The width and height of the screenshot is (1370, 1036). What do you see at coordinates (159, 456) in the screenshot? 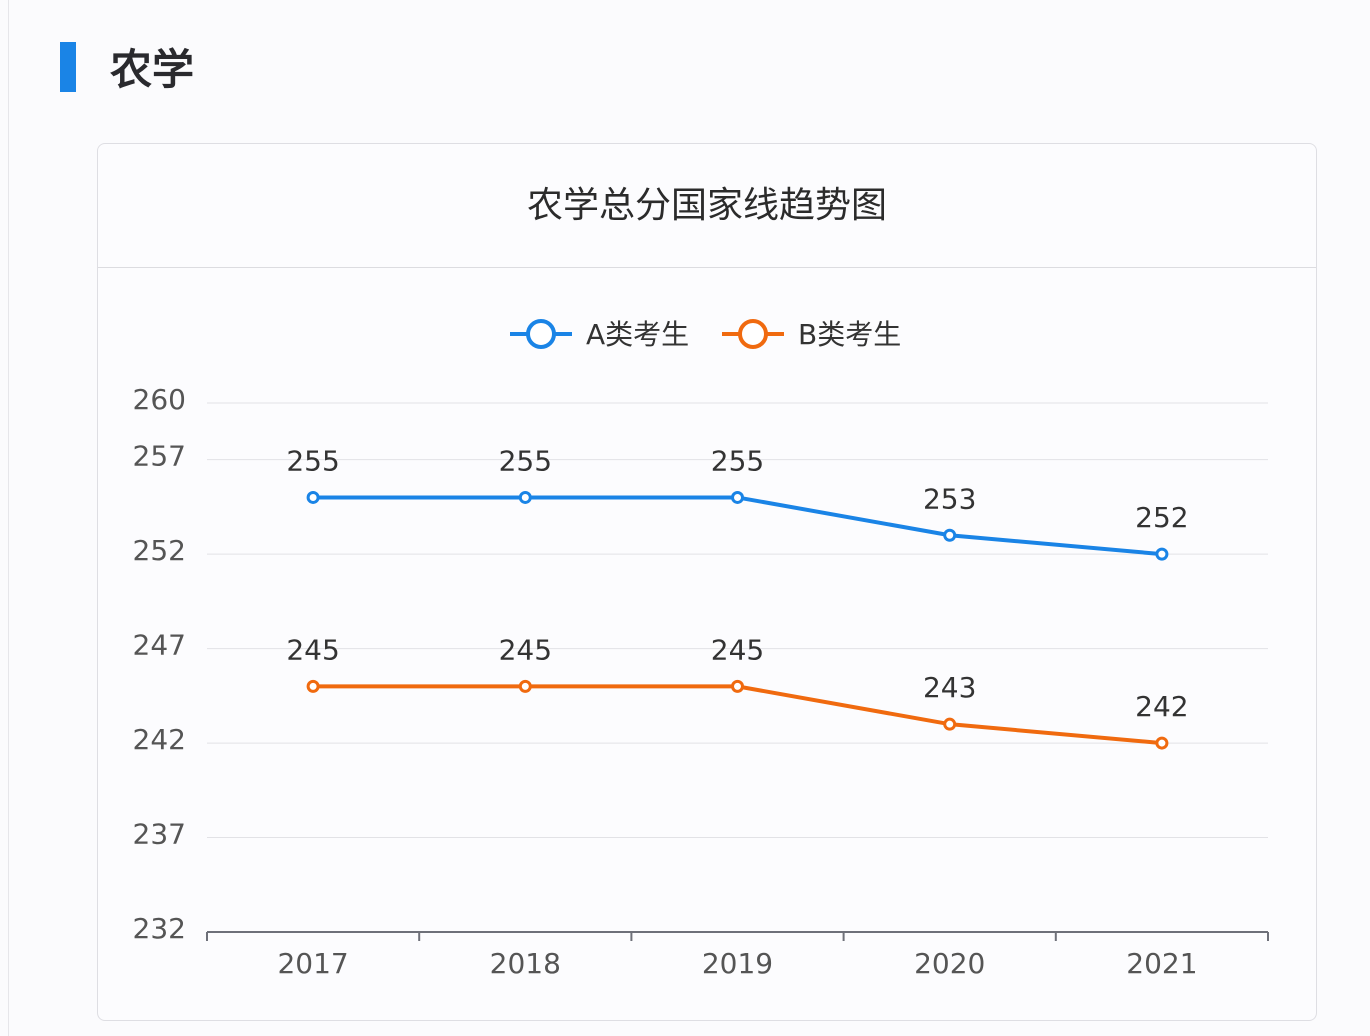
I see `y-tick-label: 257` at bounding box center [159, 456].